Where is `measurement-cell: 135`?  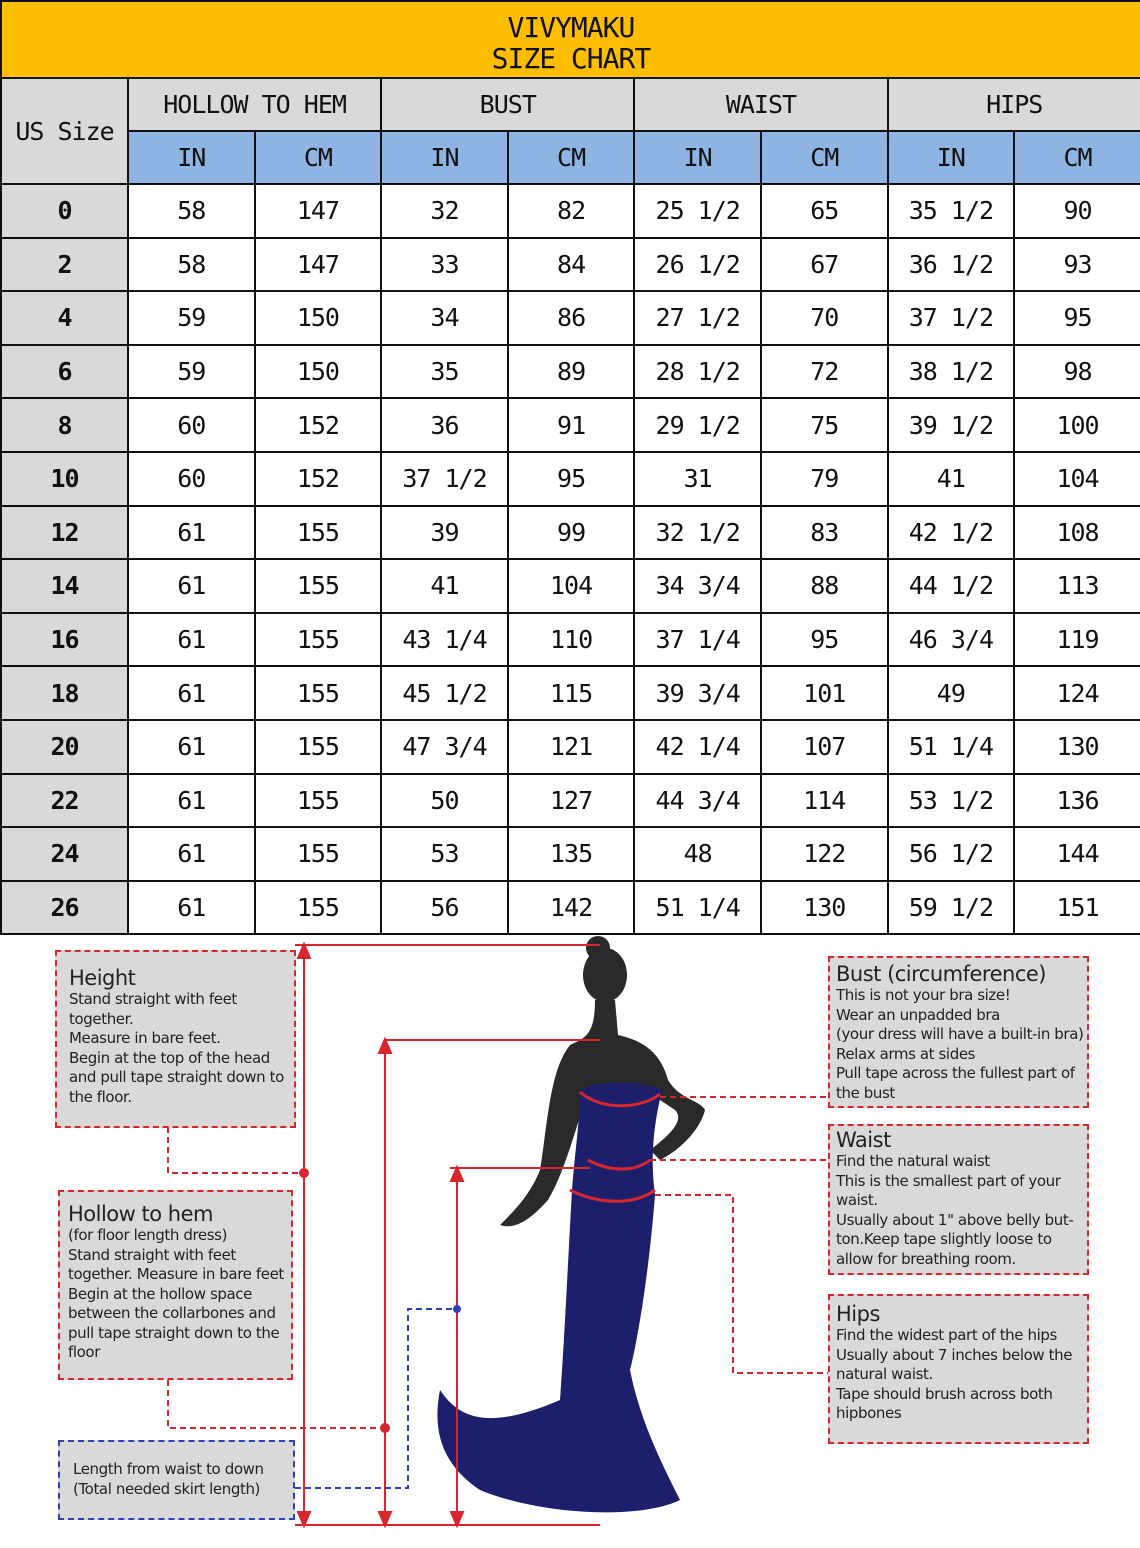 measurement-cell: 135 is located at coordinates (571, 854).